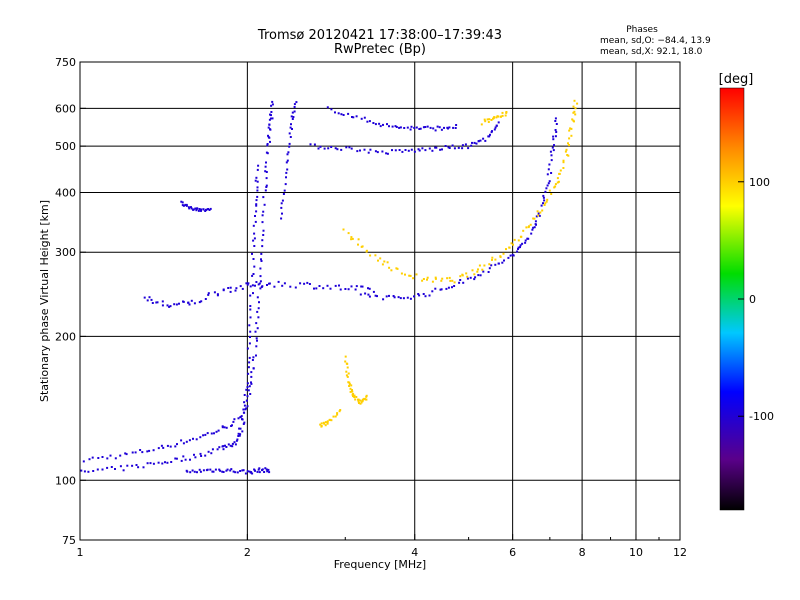  What do you see at coordinates (582, 552) in the screenshot?
I see `x-tick-label: 8` at bounding box center [582, 552].